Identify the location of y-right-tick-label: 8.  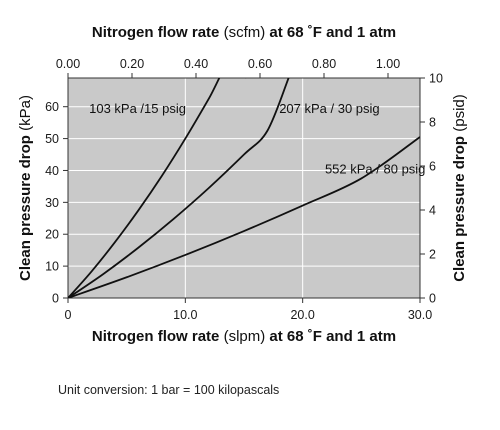
(432, 123).